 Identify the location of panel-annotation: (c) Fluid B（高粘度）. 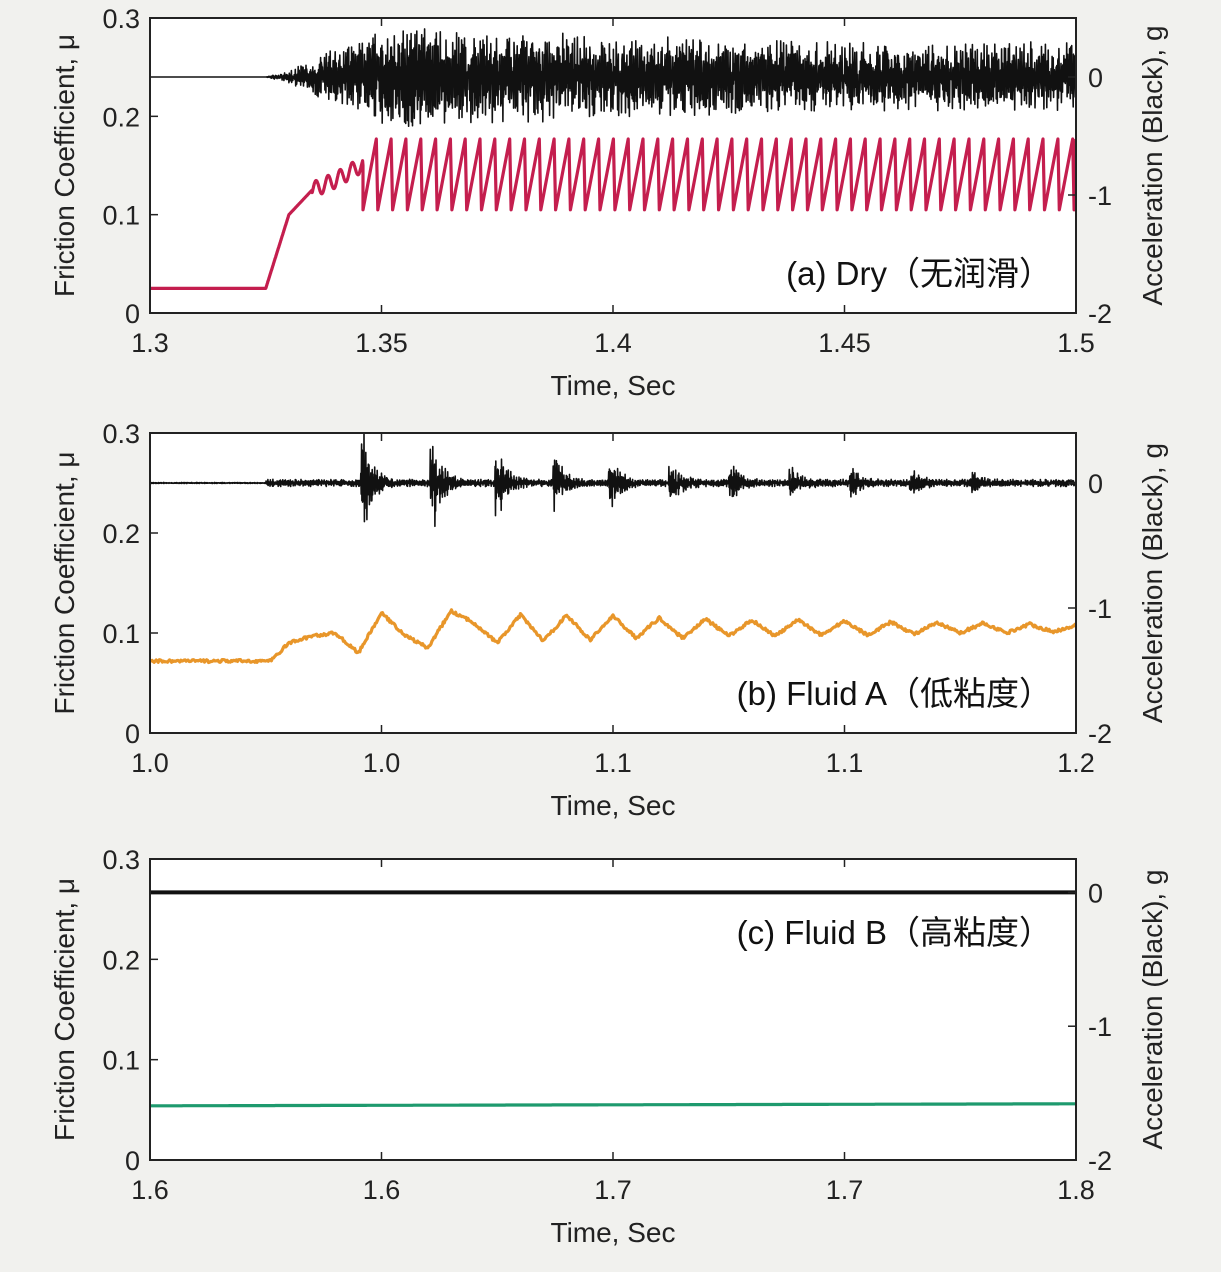
(894, 932).